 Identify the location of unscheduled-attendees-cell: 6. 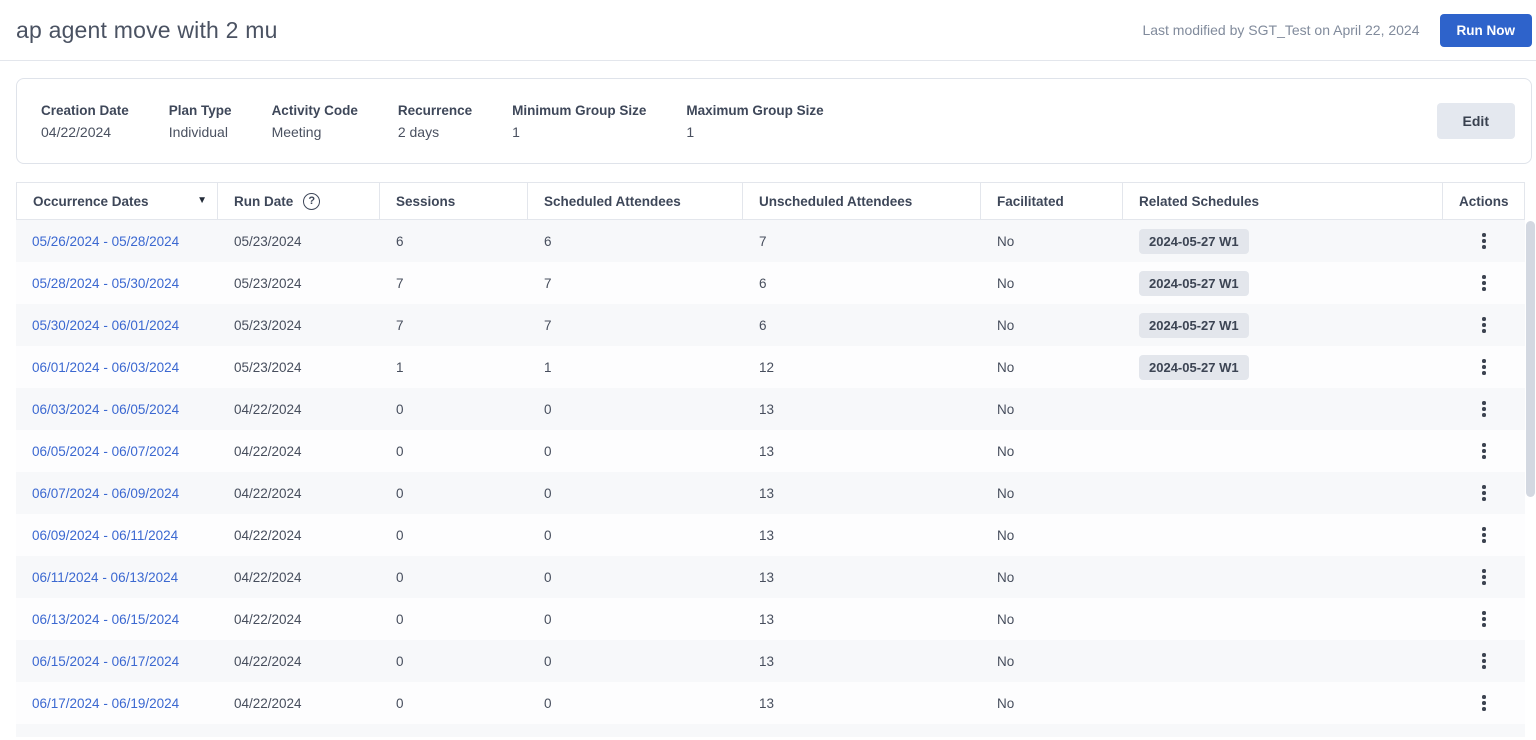
(763, 325).